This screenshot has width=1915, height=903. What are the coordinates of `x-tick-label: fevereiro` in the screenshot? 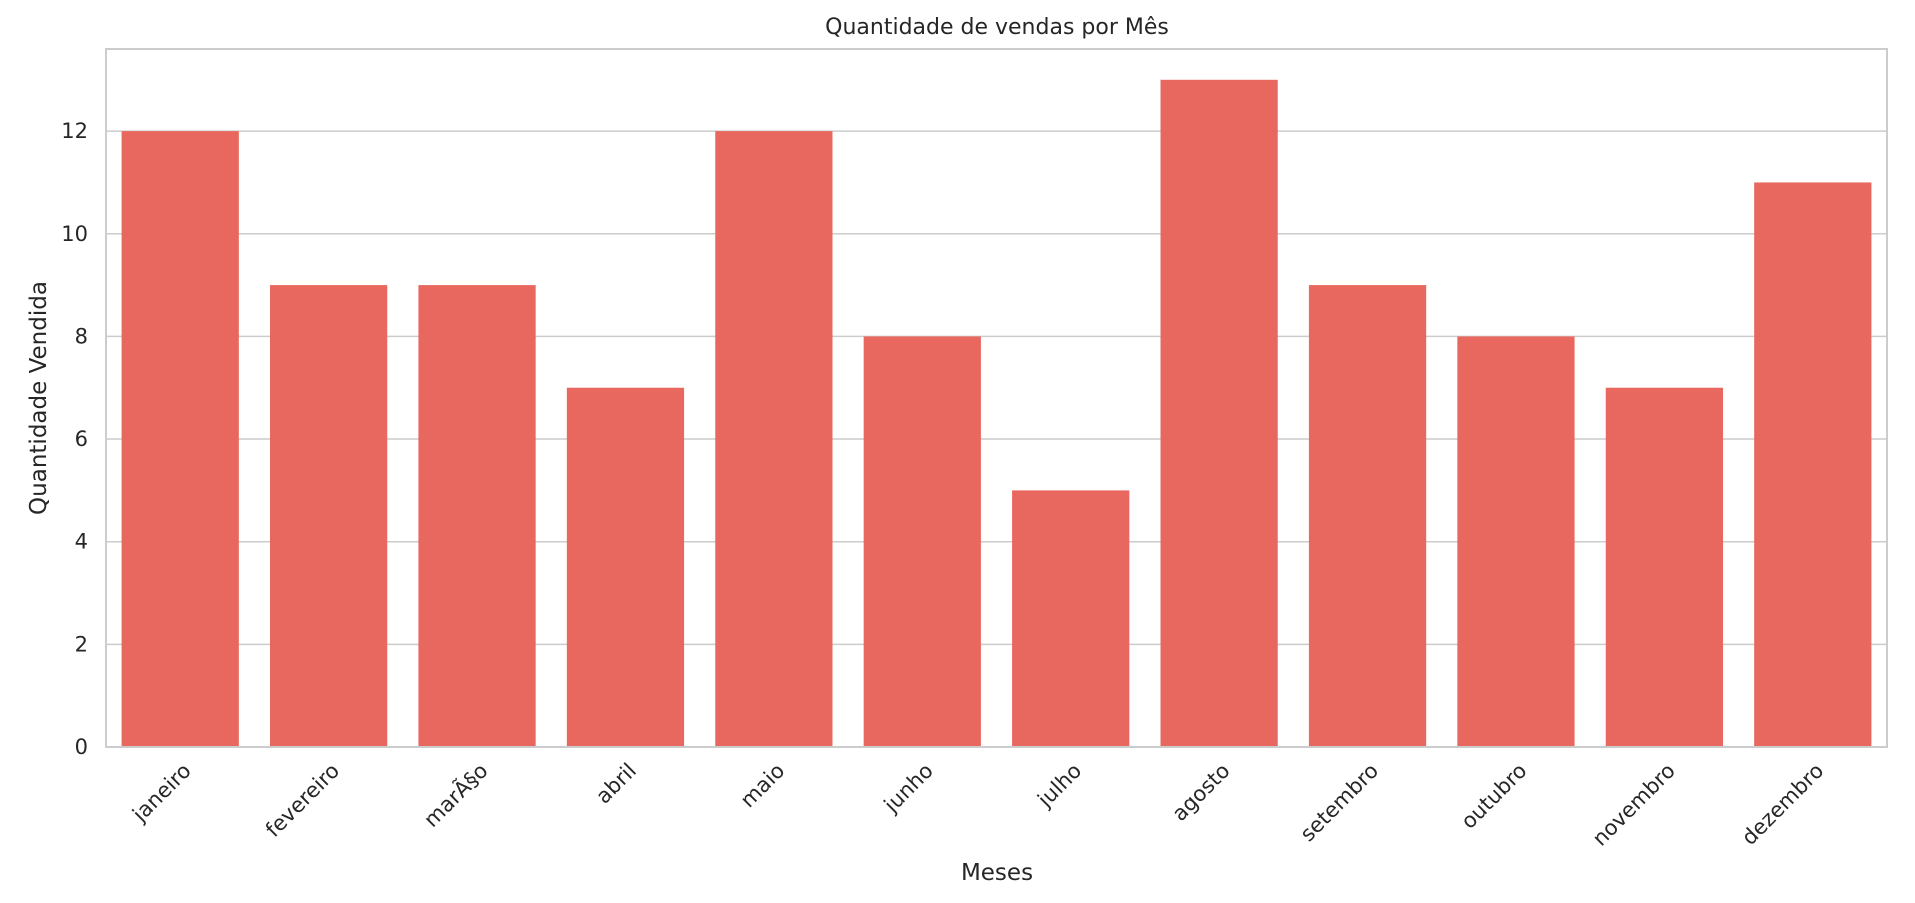 It's located at (302, 800).